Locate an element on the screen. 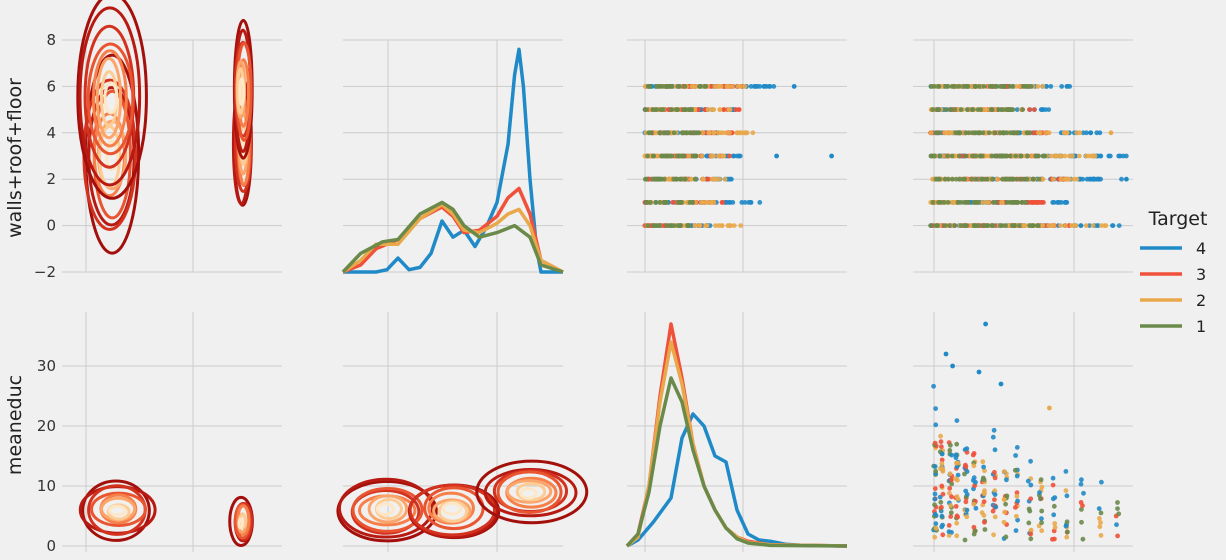 Image resolution: width=1226 pixels, height=560 pixels. axis-labels: walls+roof+floor meaneduc is located at coordinates (15, 276).